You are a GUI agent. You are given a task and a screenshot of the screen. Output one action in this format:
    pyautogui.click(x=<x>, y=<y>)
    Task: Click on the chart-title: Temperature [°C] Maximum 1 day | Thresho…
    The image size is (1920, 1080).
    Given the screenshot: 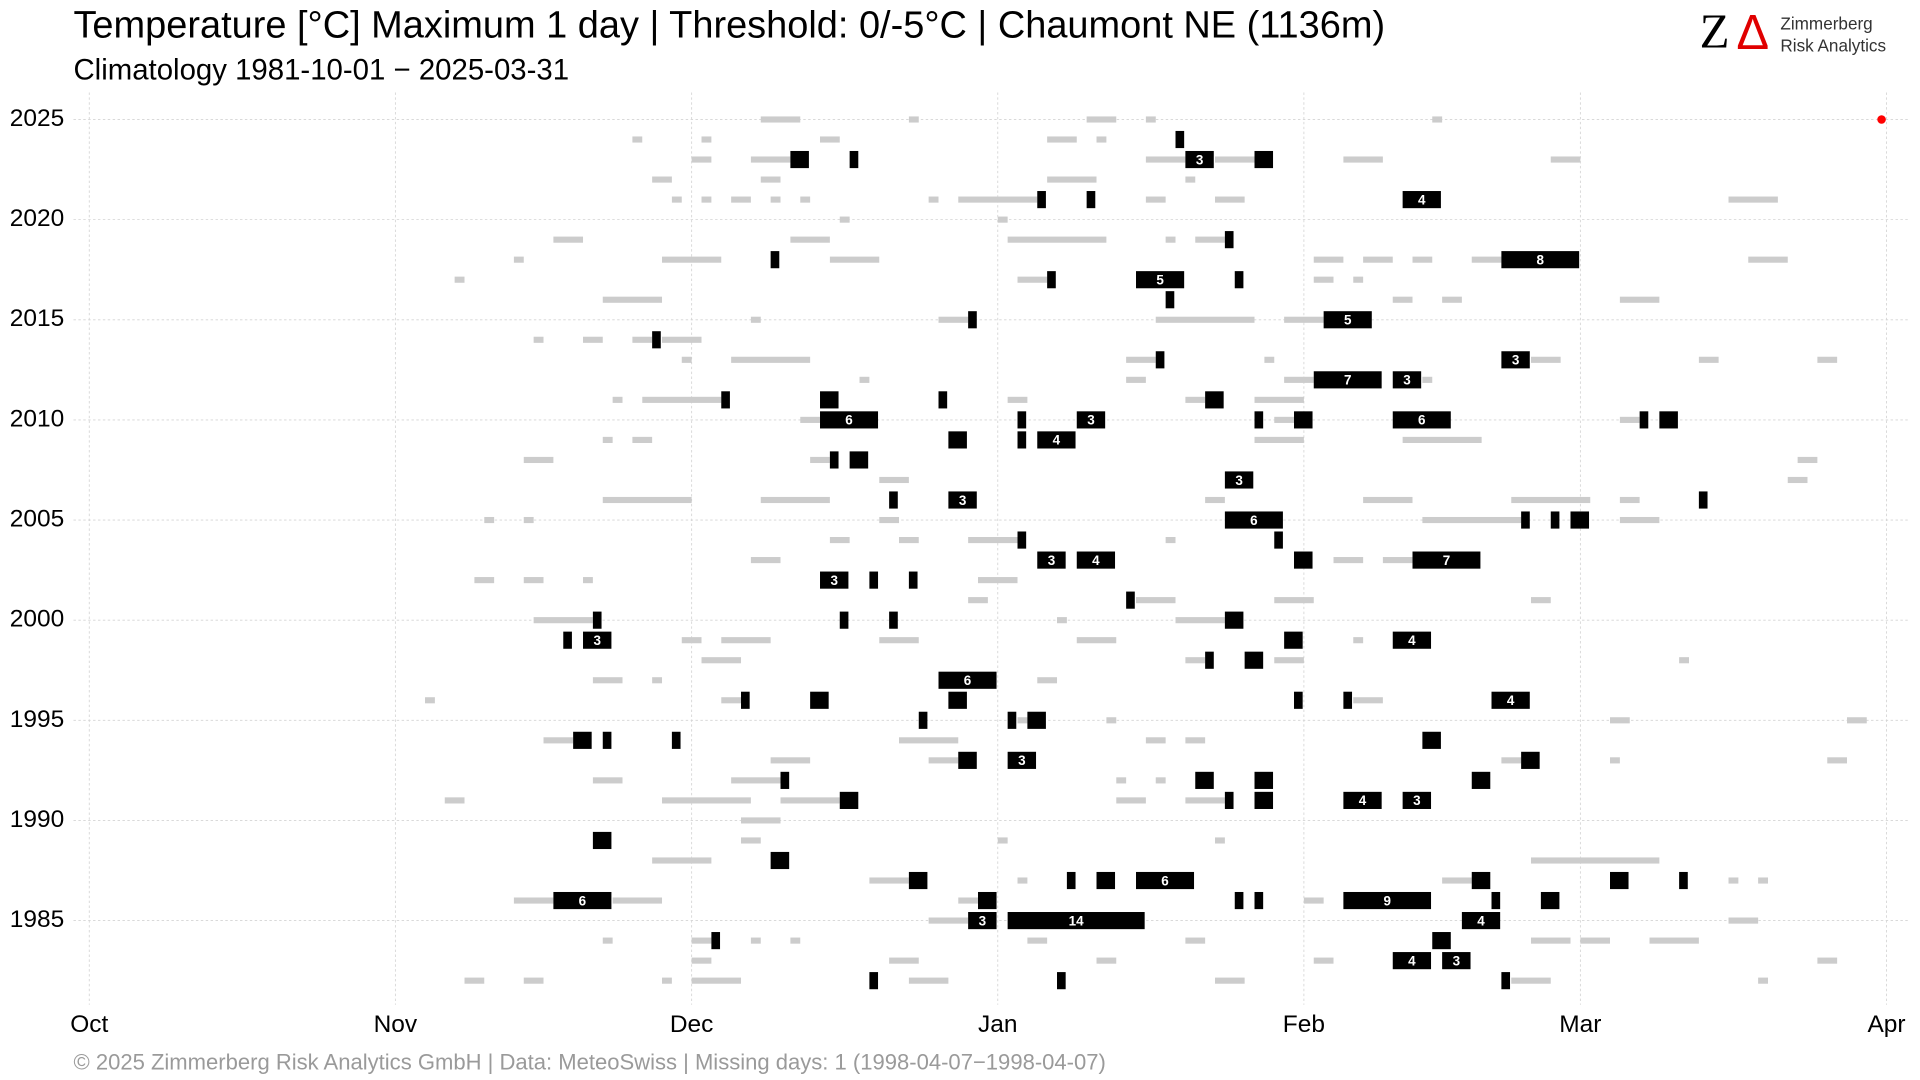 What is the action you would take?
    pyautogui.click(x=729, y=26)
    